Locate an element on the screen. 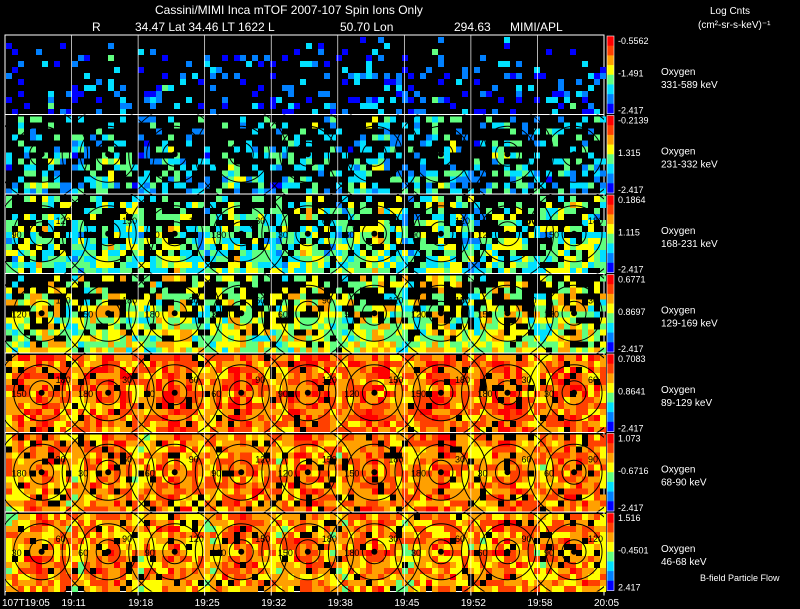 The height and width of the screenshot is (609, 800). colorbar-mid-label: 1.115 is located at coordinates (629, 232).